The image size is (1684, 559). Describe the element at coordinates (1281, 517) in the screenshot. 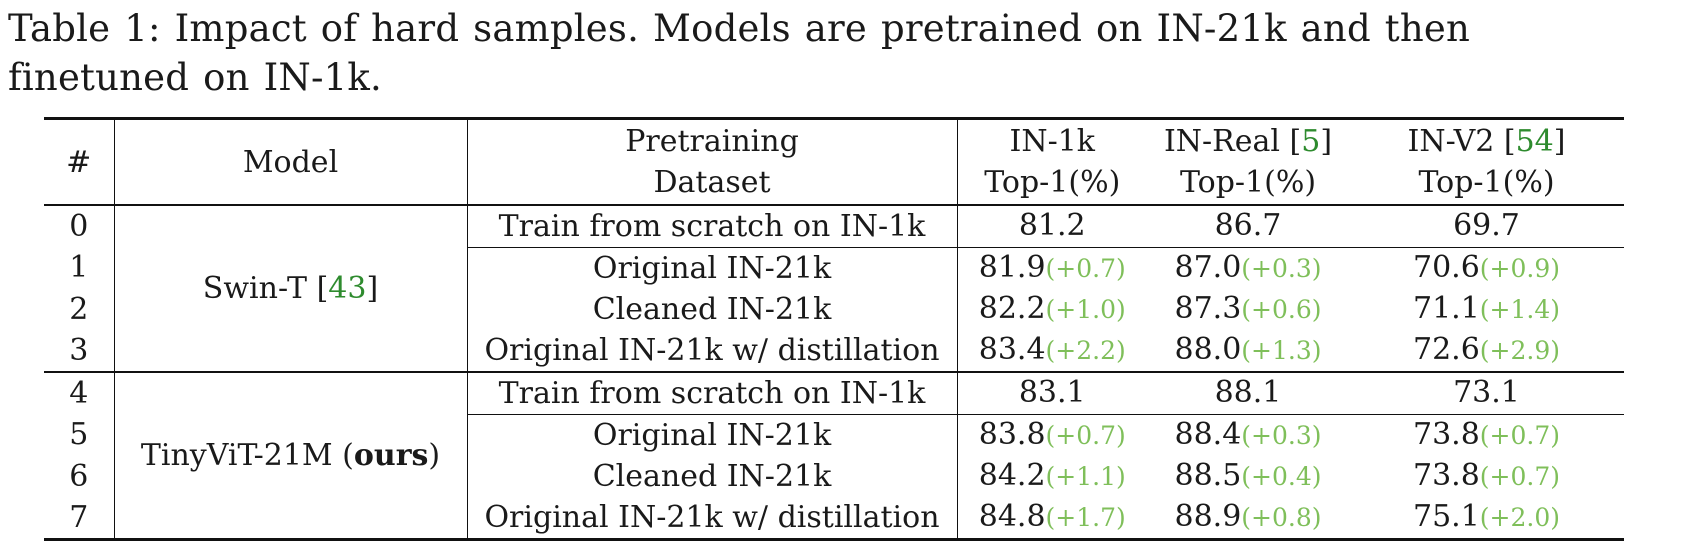

I see `delta: (+0.8)` at that location.